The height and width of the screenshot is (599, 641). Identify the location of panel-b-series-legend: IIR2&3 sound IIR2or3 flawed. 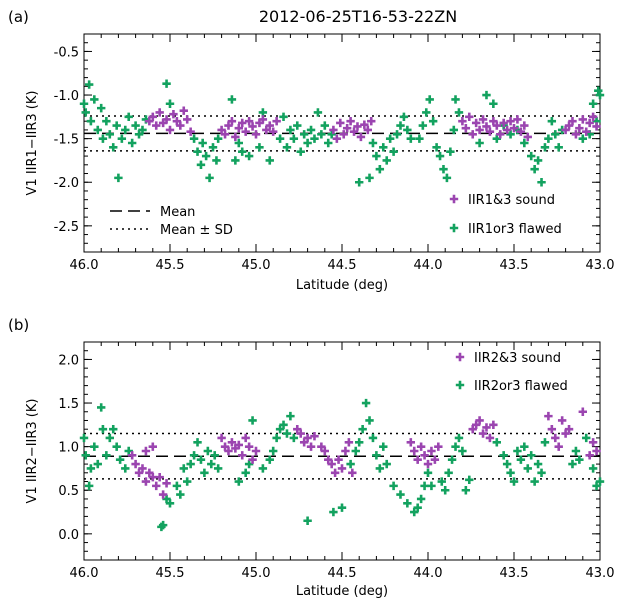
(511, 372).